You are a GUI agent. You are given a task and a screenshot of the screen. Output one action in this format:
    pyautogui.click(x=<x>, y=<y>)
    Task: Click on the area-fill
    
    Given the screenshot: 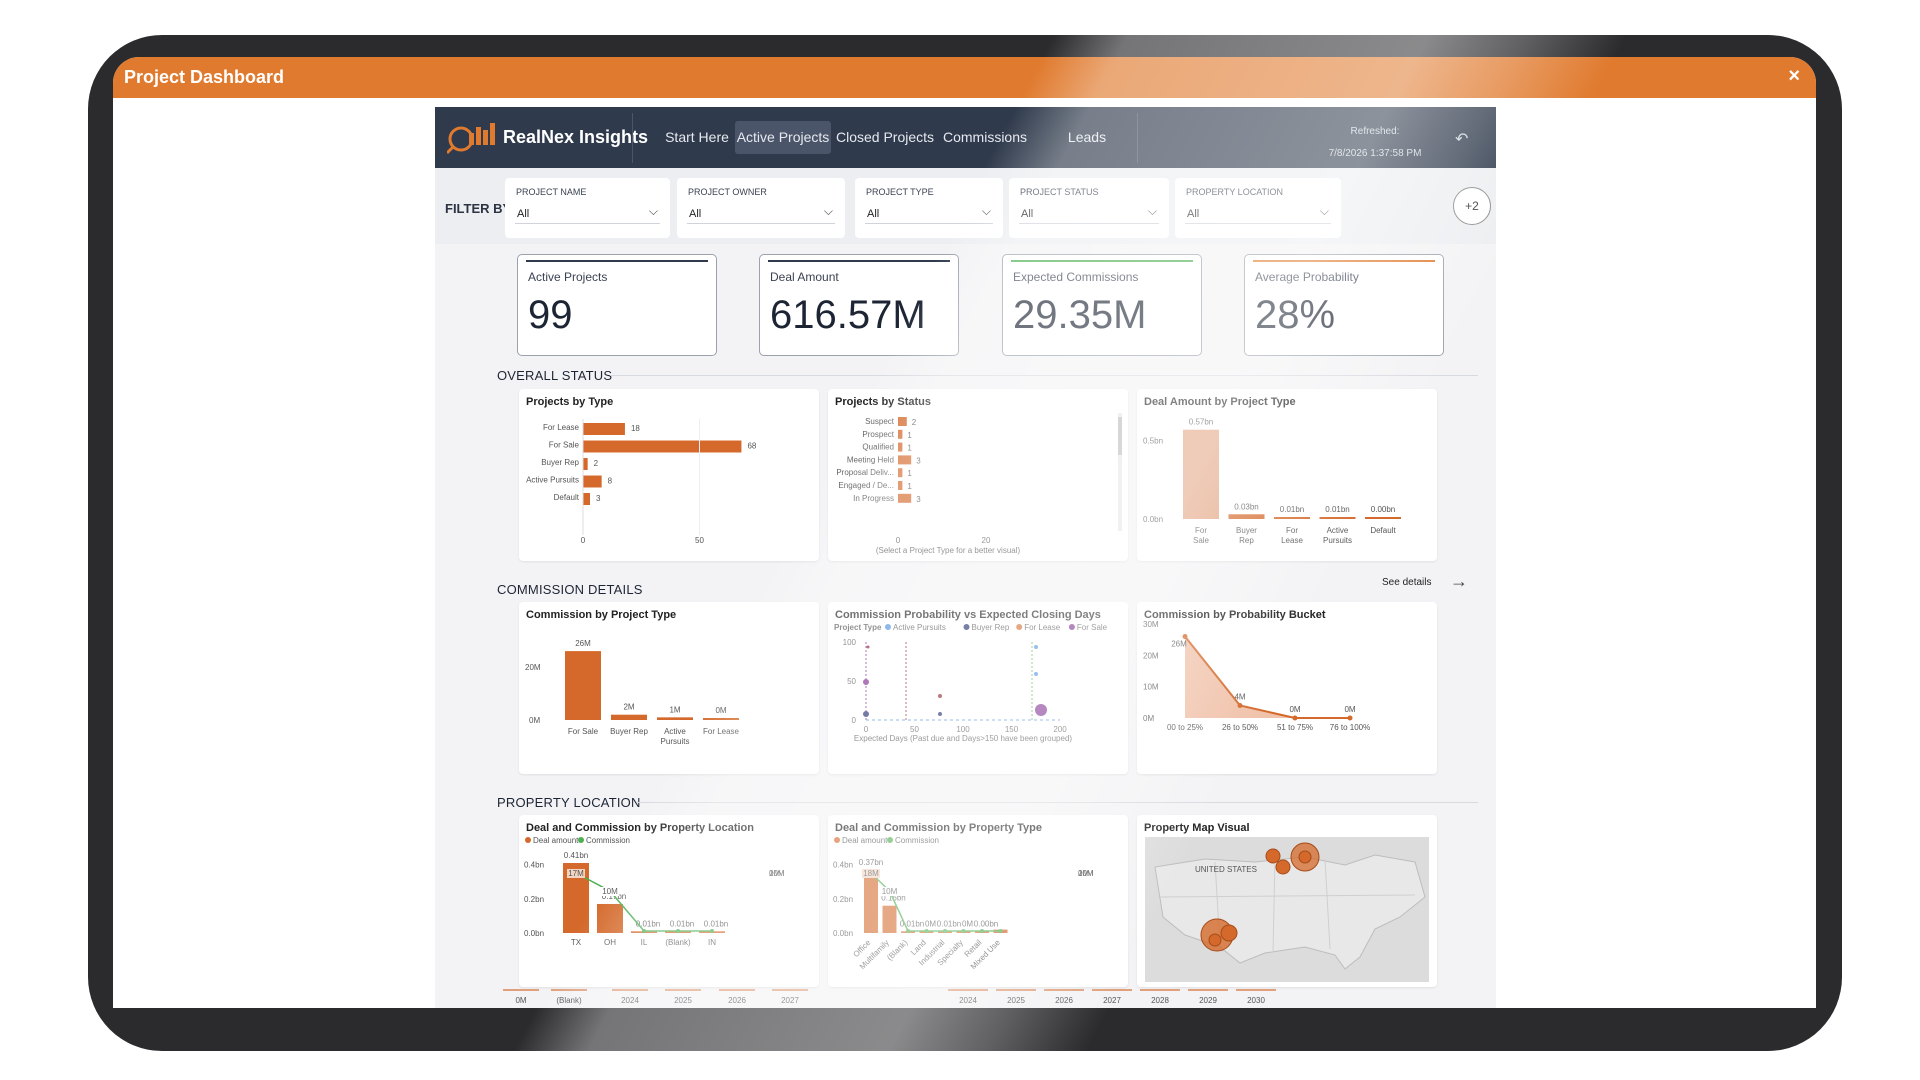 What is the action you would take?
    pyautogui.click(x=1267, y=677)
    